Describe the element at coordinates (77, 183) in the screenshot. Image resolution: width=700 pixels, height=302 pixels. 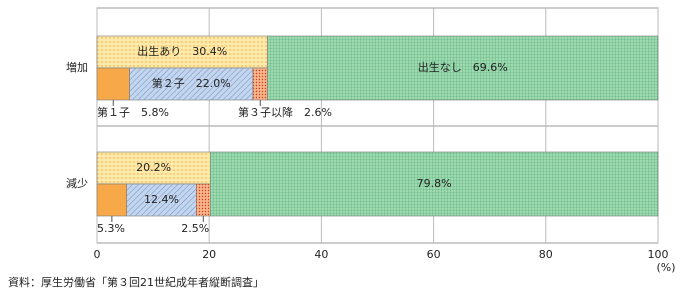
I see `category-label: 減少` at that location.